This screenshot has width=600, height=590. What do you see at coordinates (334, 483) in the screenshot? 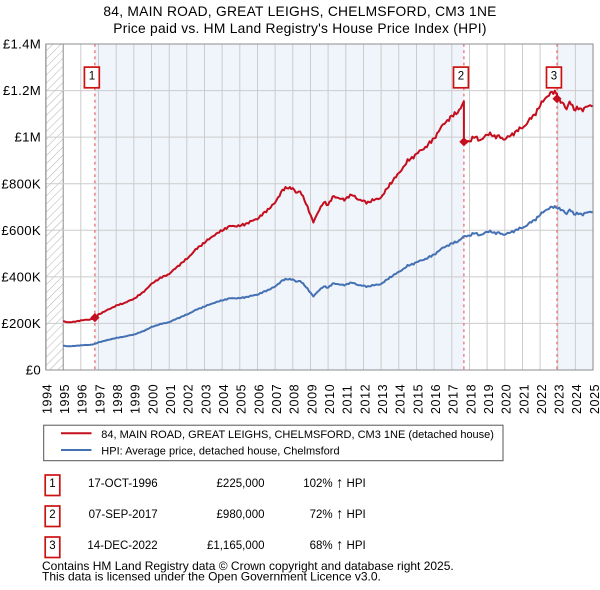
I see `svg-text: 102% ↑​ HPI` at bounding box center [334, 483].